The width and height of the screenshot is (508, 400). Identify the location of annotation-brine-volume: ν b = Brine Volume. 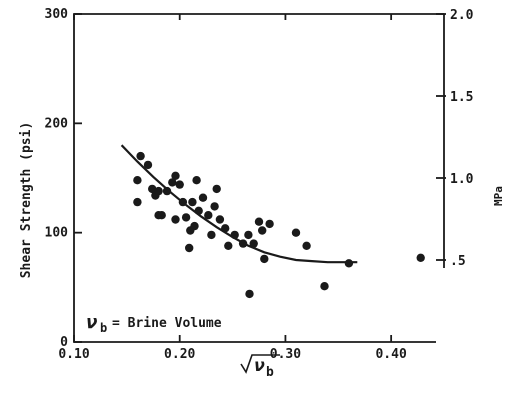
(154, 323).